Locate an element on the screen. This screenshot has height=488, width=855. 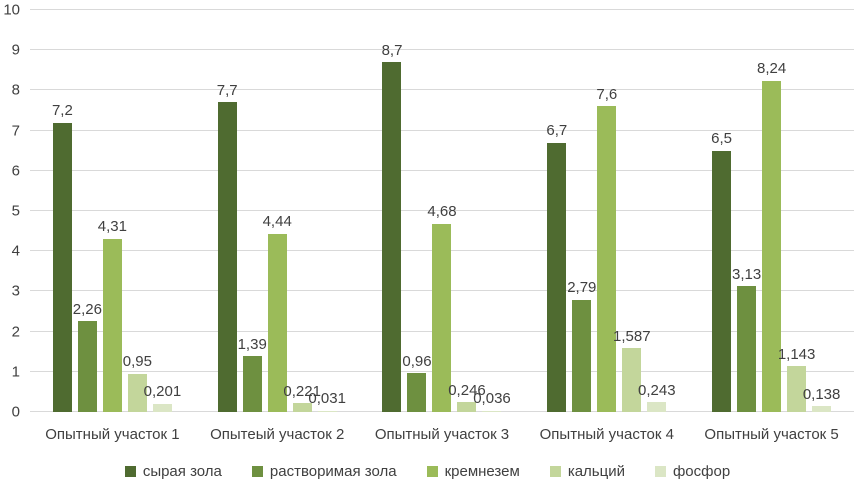
y-tick-label: 5 is located at coordinates (15, 211).